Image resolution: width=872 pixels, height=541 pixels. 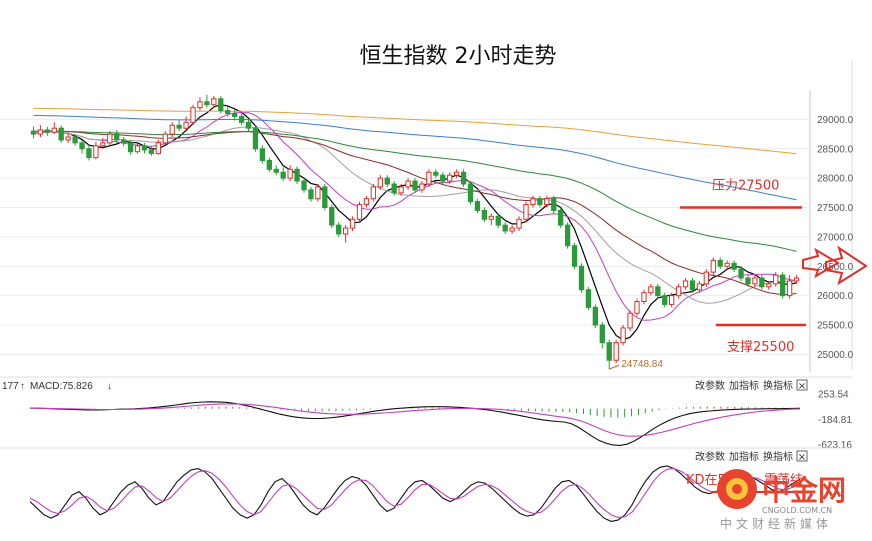 I want to click on y-tick-label: 27000.0, so click(x=835, y=237).